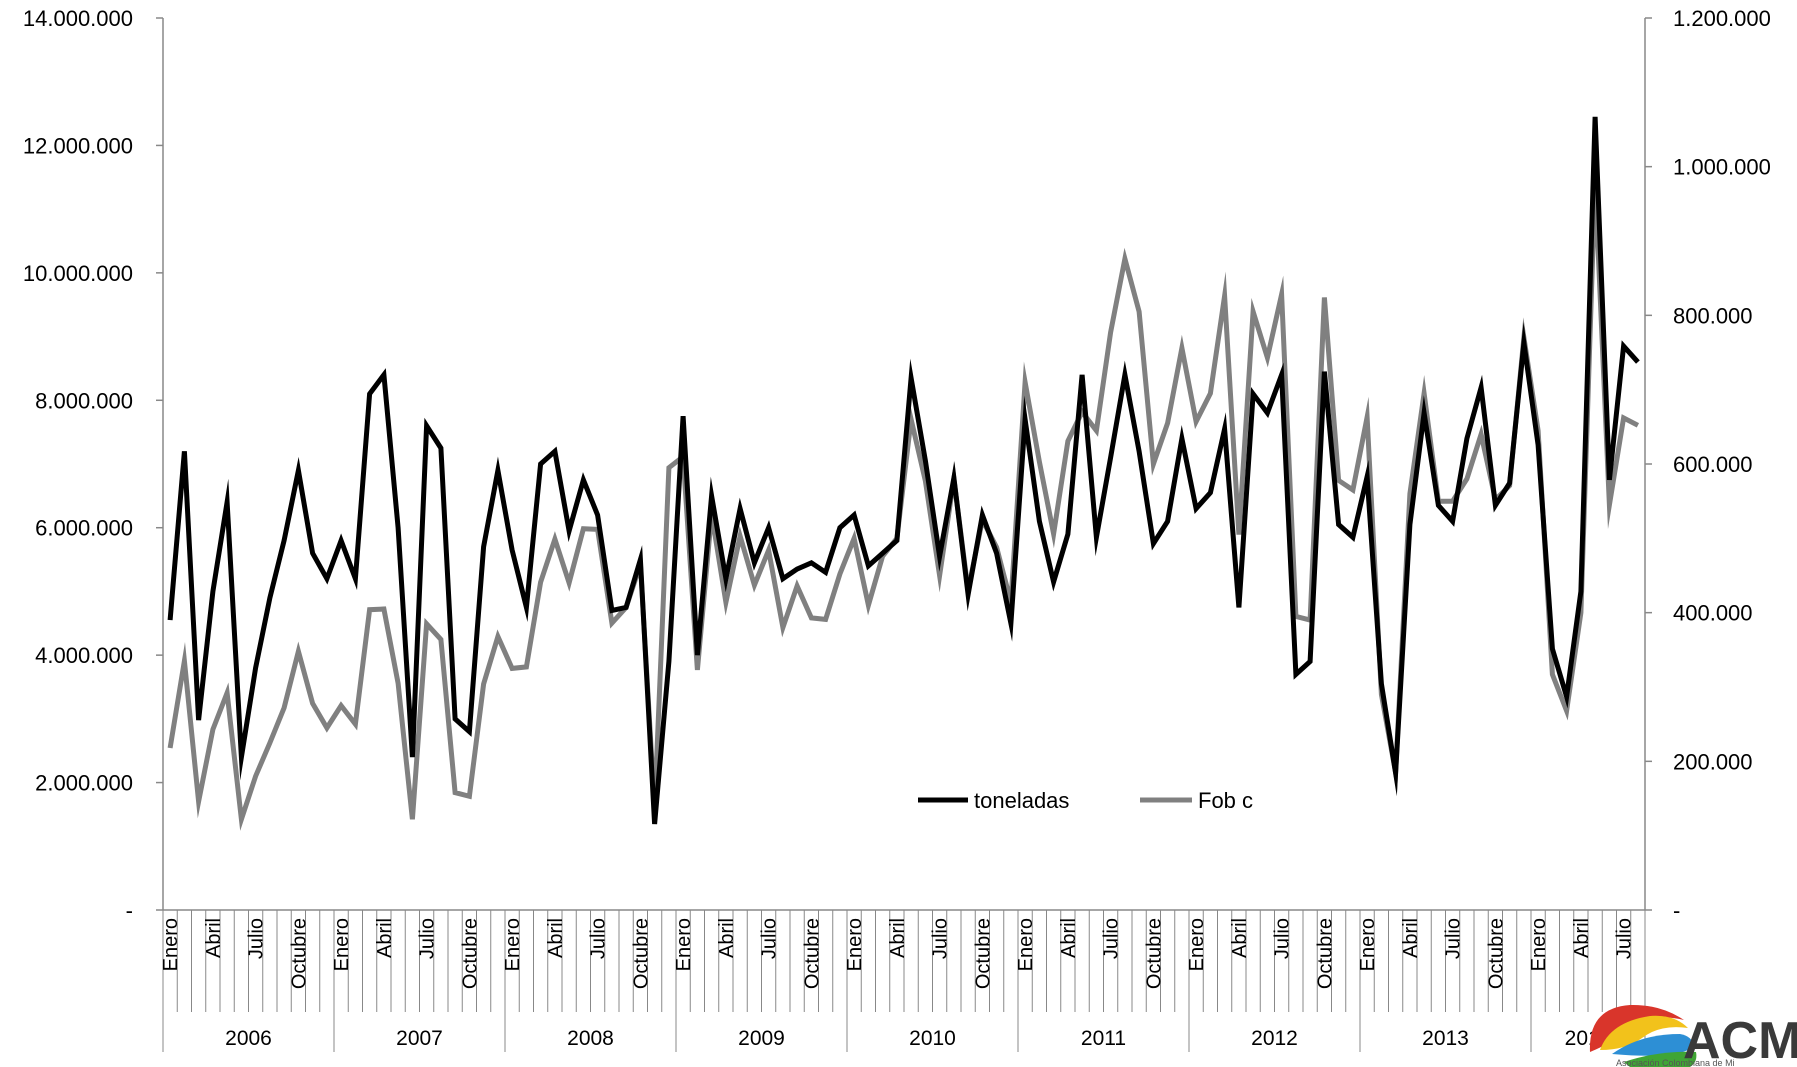  Describe the element at coordinates (78, 145) in the screenshot. I see `left-tick-label: 12.000.000` at that location.